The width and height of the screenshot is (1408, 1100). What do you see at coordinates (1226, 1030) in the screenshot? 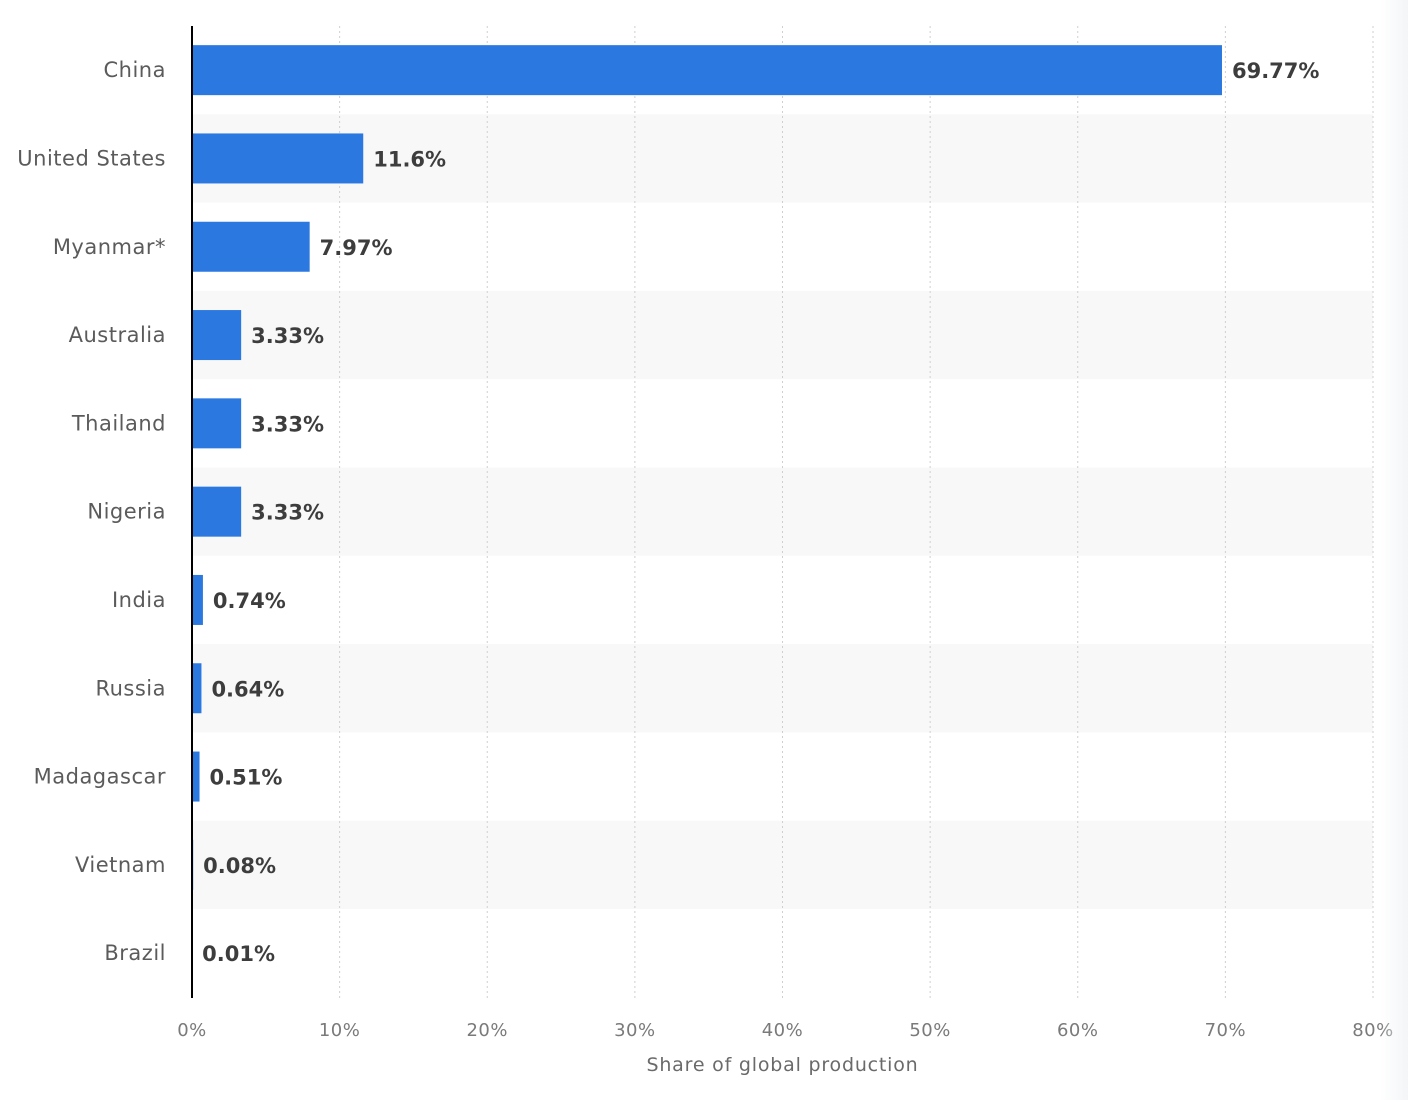
I see `x-tick-label: 70%` at bounding box center [1226, 1030].